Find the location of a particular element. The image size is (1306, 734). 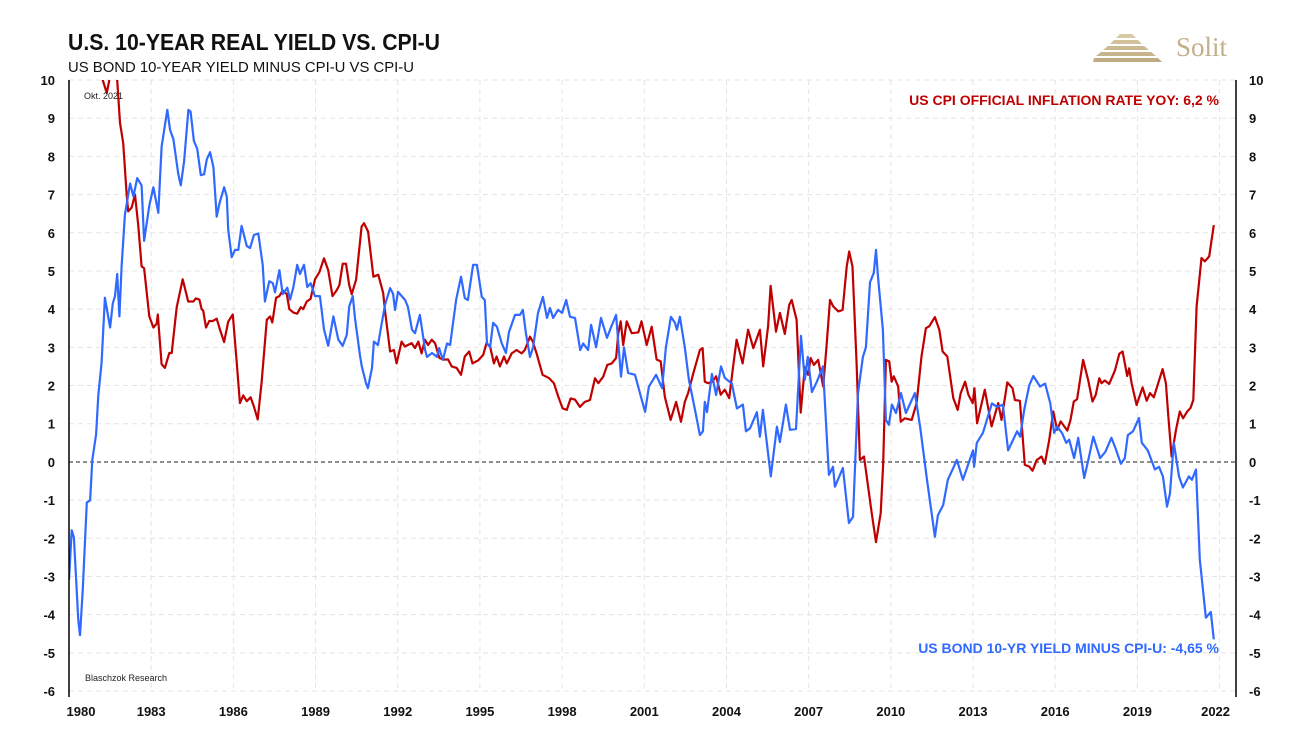

y-tick-label-right: 5 is located at coordinates (1252, 271).